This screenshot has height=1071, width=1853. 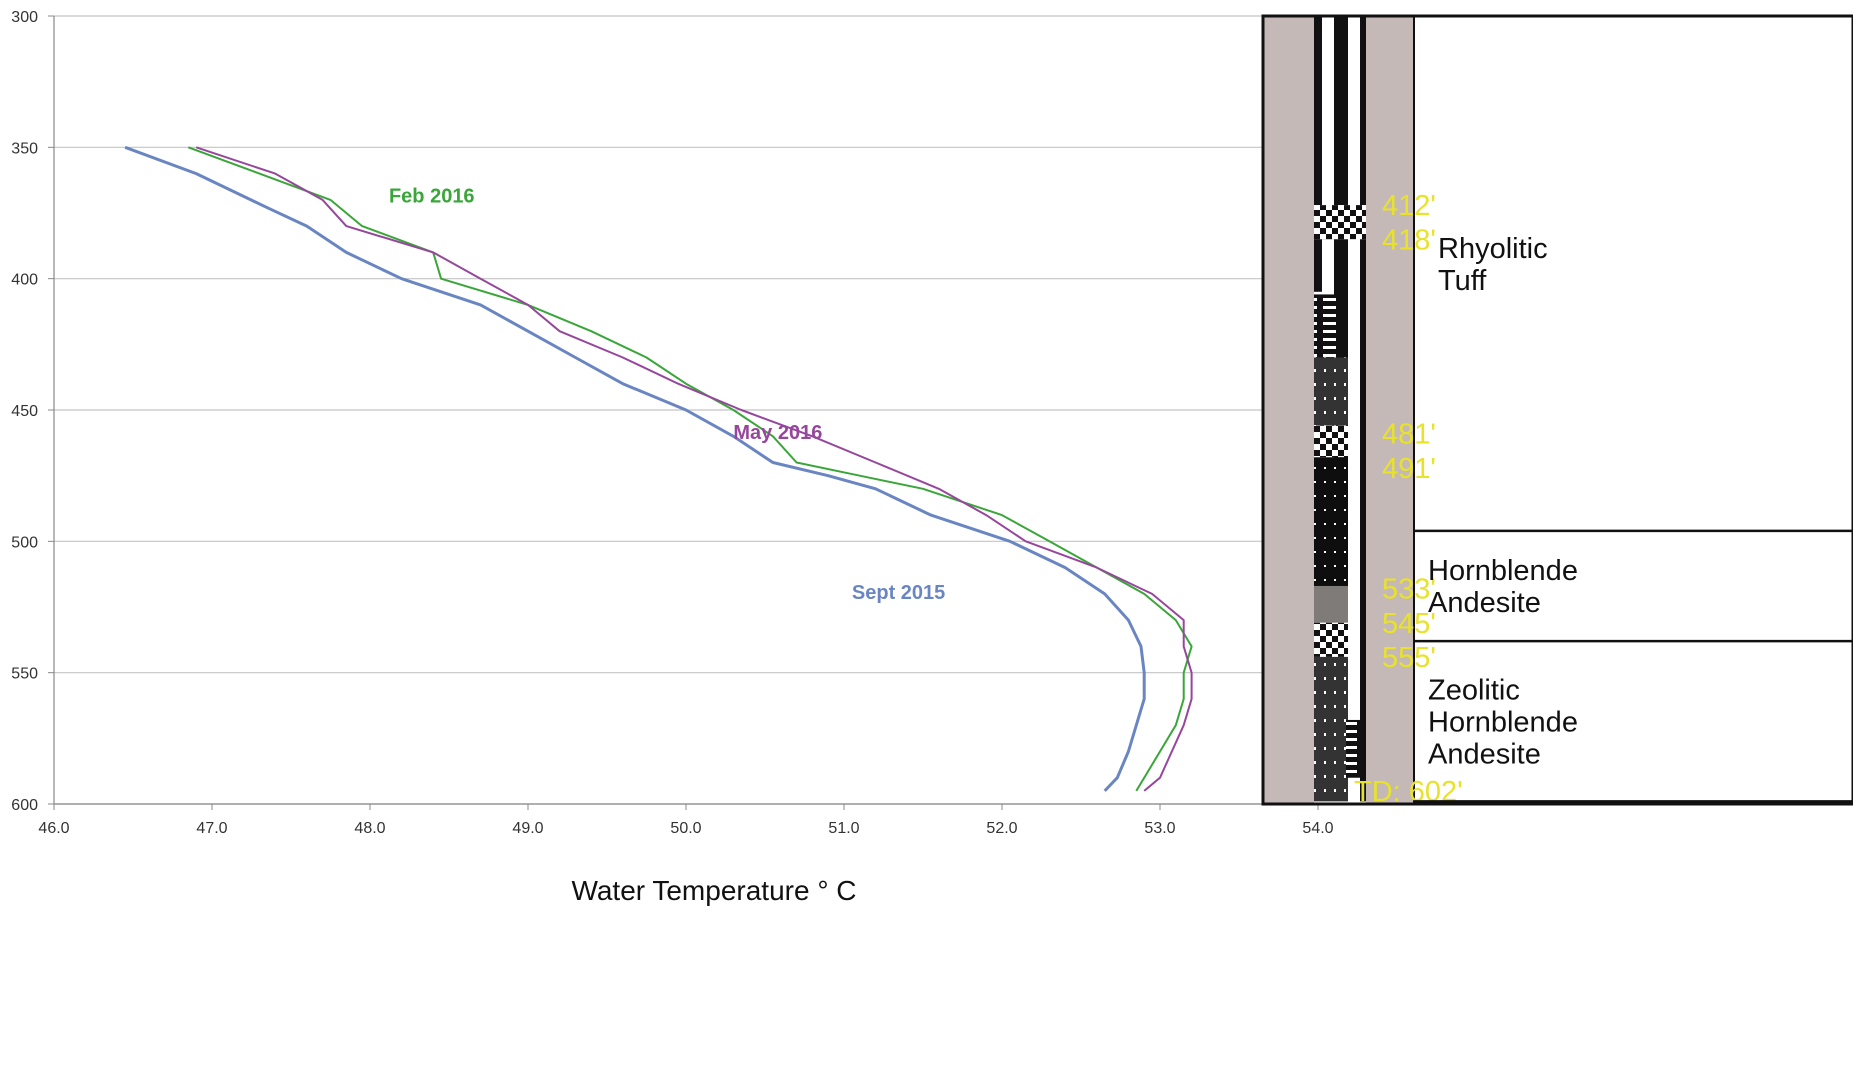 I want to click on x-tick-label-51.0: 51.0, so click(x=843, y=828).